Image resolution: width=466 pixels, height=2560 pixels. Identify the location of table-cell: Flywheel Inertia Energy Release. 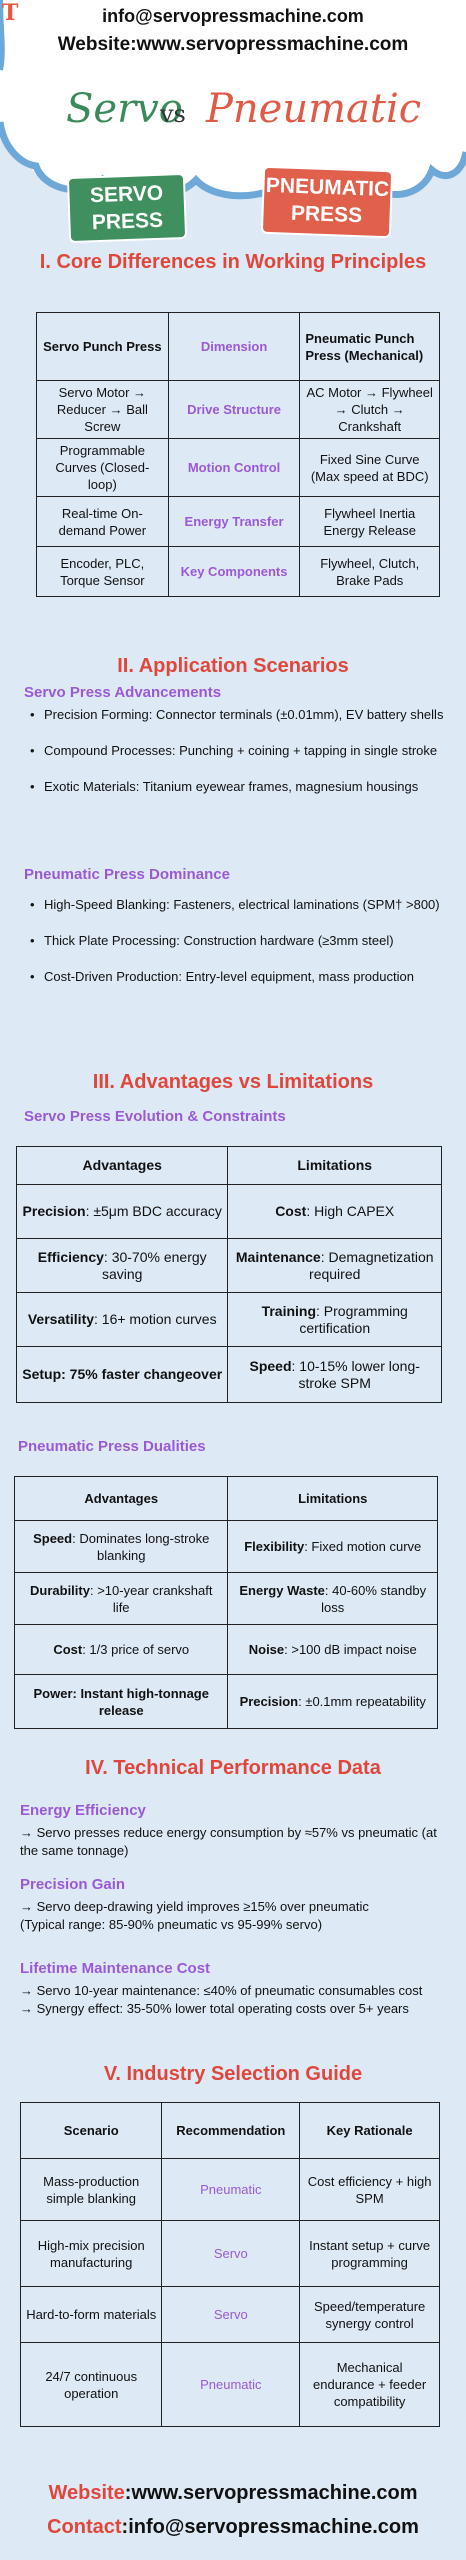
(369, 521).